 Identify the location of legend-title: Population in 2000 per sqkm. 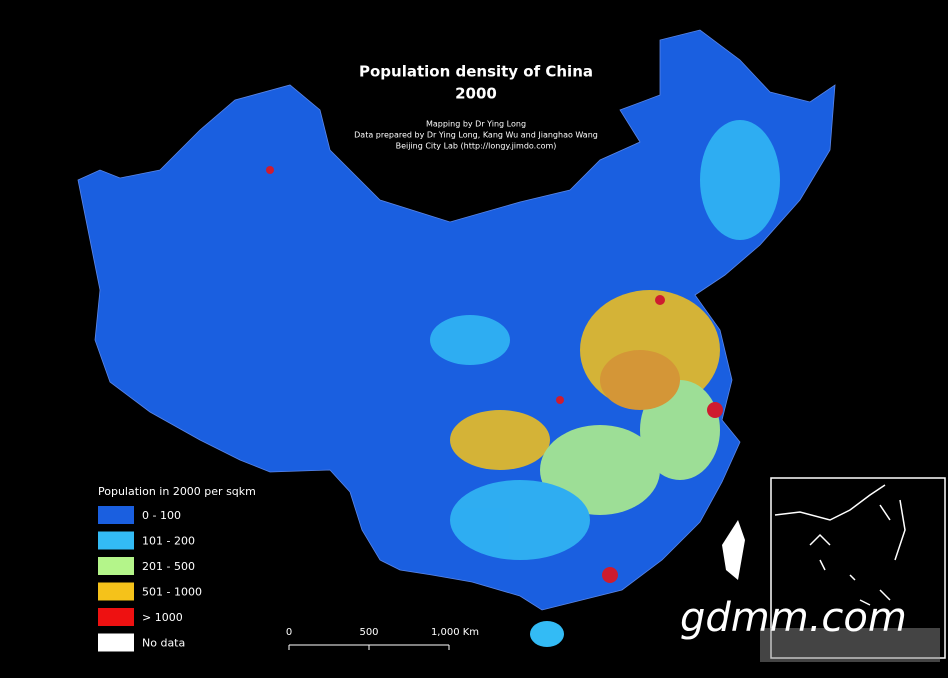
(177, 491).